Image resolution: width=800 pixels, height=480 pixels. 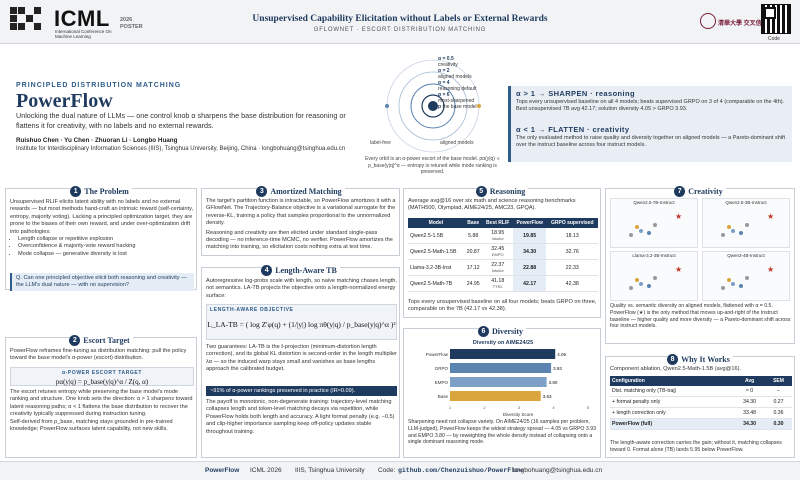 I want to click on base-model-core, so click(x=433, y=106).